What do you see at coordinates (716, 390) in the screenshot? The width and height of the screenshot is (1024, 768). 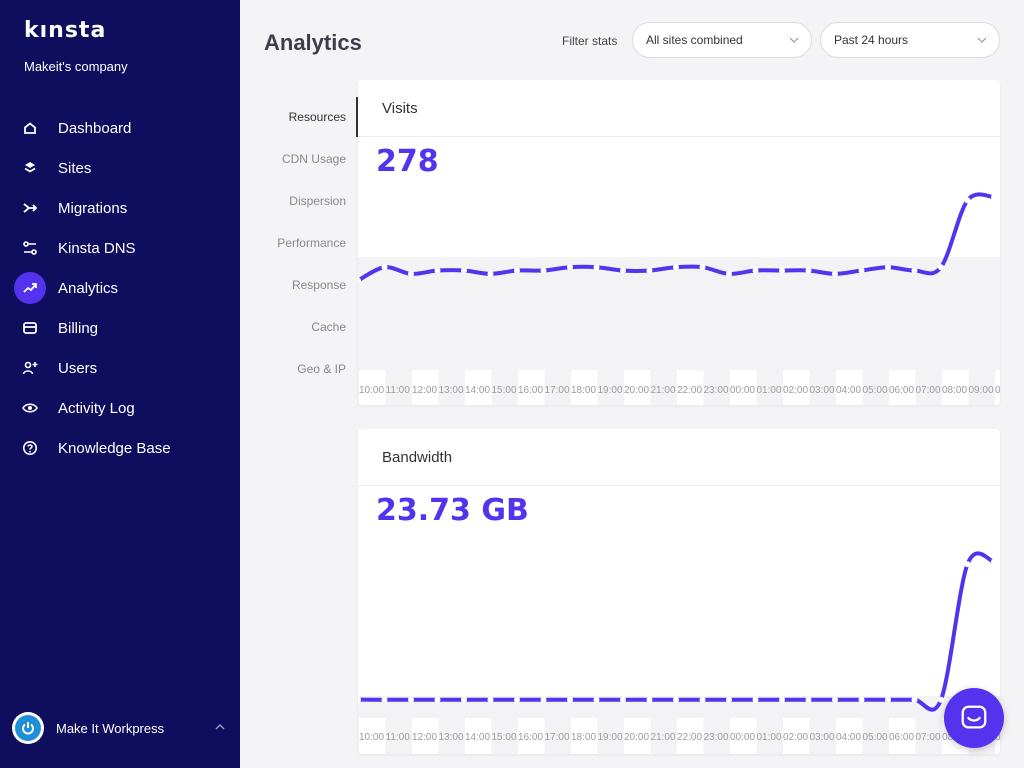 I see `x-tick-label: 23:00` at bounding box center [716, 390].